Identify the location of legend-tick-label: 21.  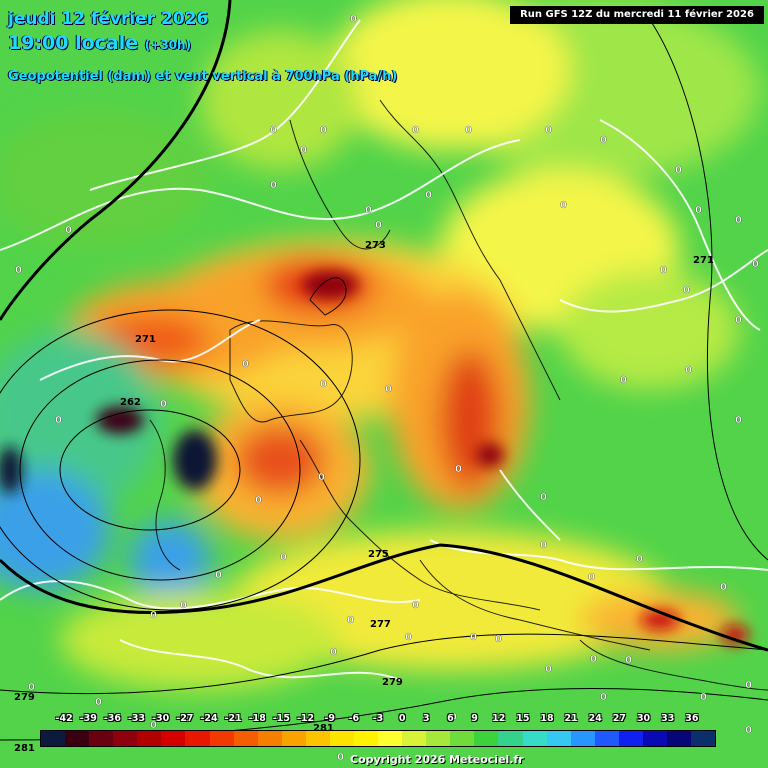
(571, 718).